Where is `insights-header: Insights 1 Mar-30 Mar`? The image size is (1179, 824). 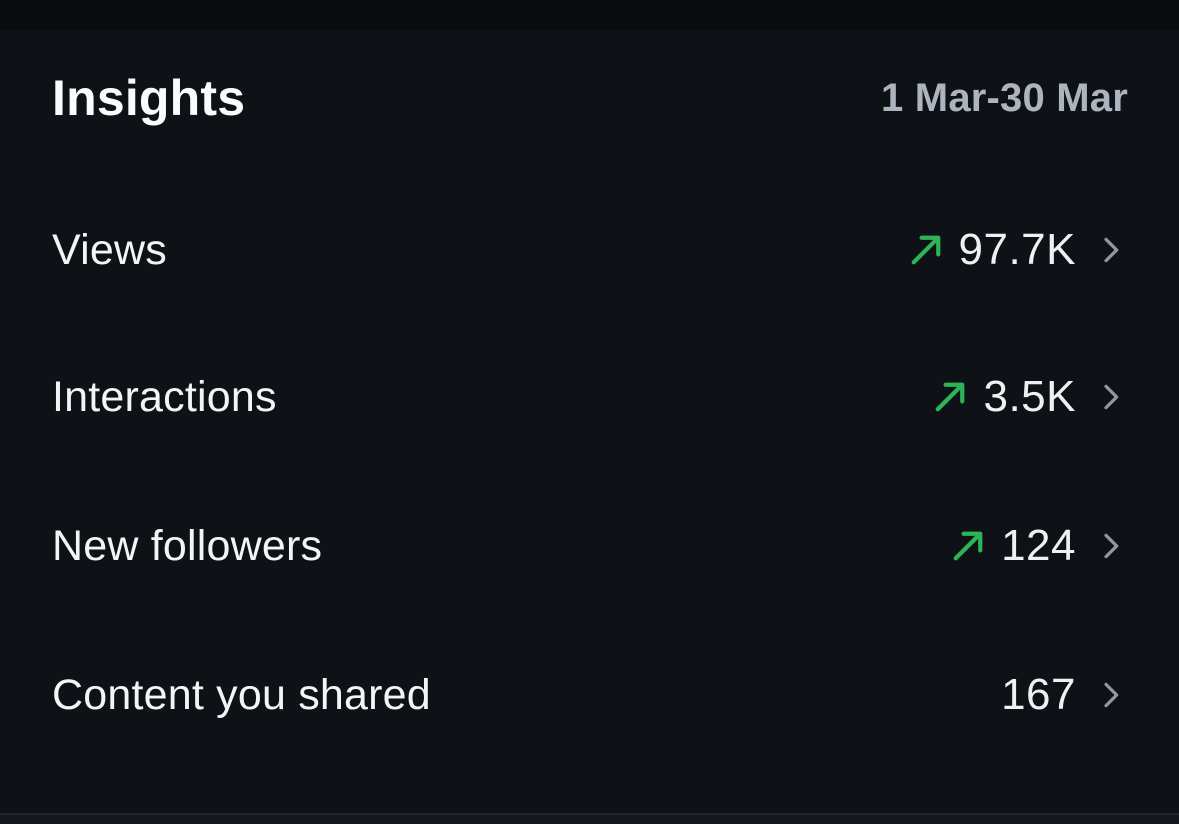 insights-header: Insights 1 Mar-30 Mar is located at coordinates (590, 98).